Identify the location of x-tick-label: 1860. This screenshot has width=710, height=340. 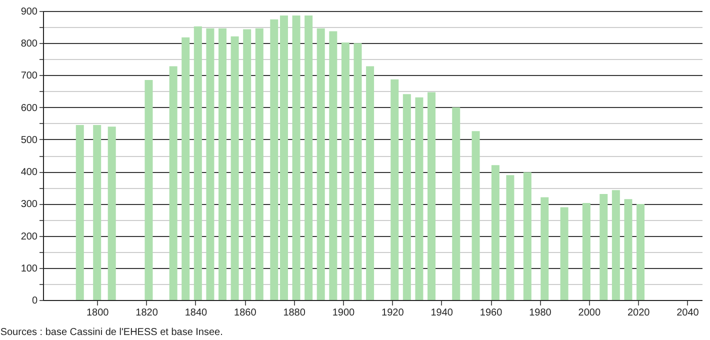
(245, 313).